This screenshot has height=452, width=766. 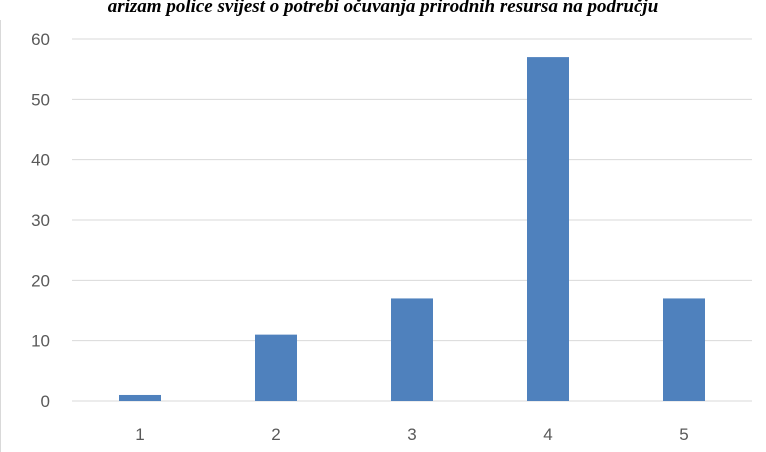 I want to click on y-axis-tick-labels: 0 10 20 30 40 50 60, so click(x=40, y=220).